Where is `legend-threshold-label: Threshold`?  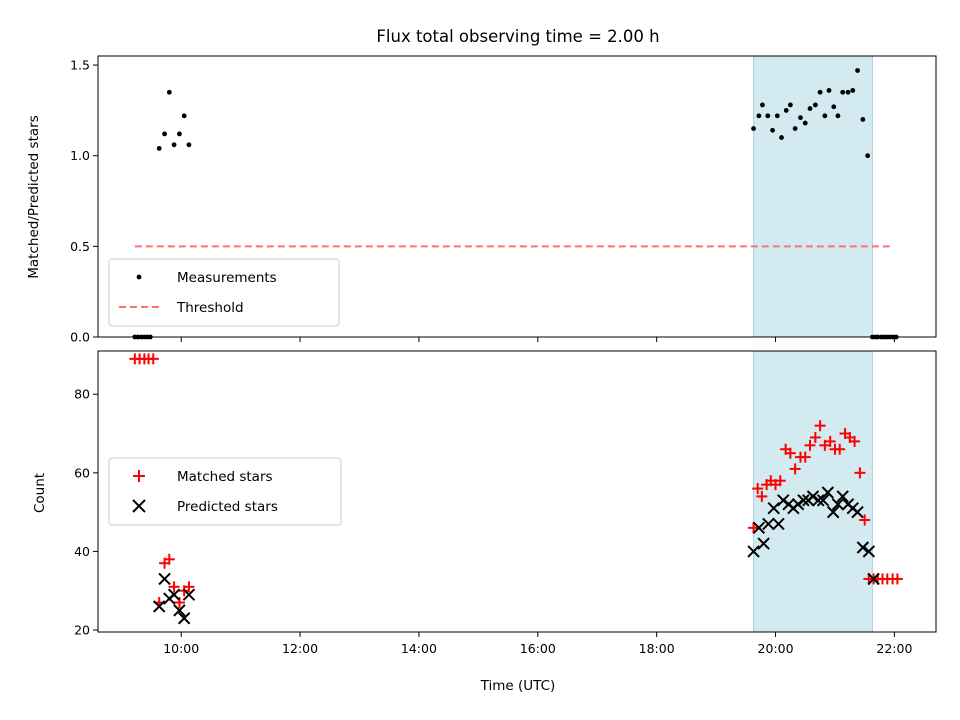
legend-threshold-label: Threshold is located at coordinates (210, 308).